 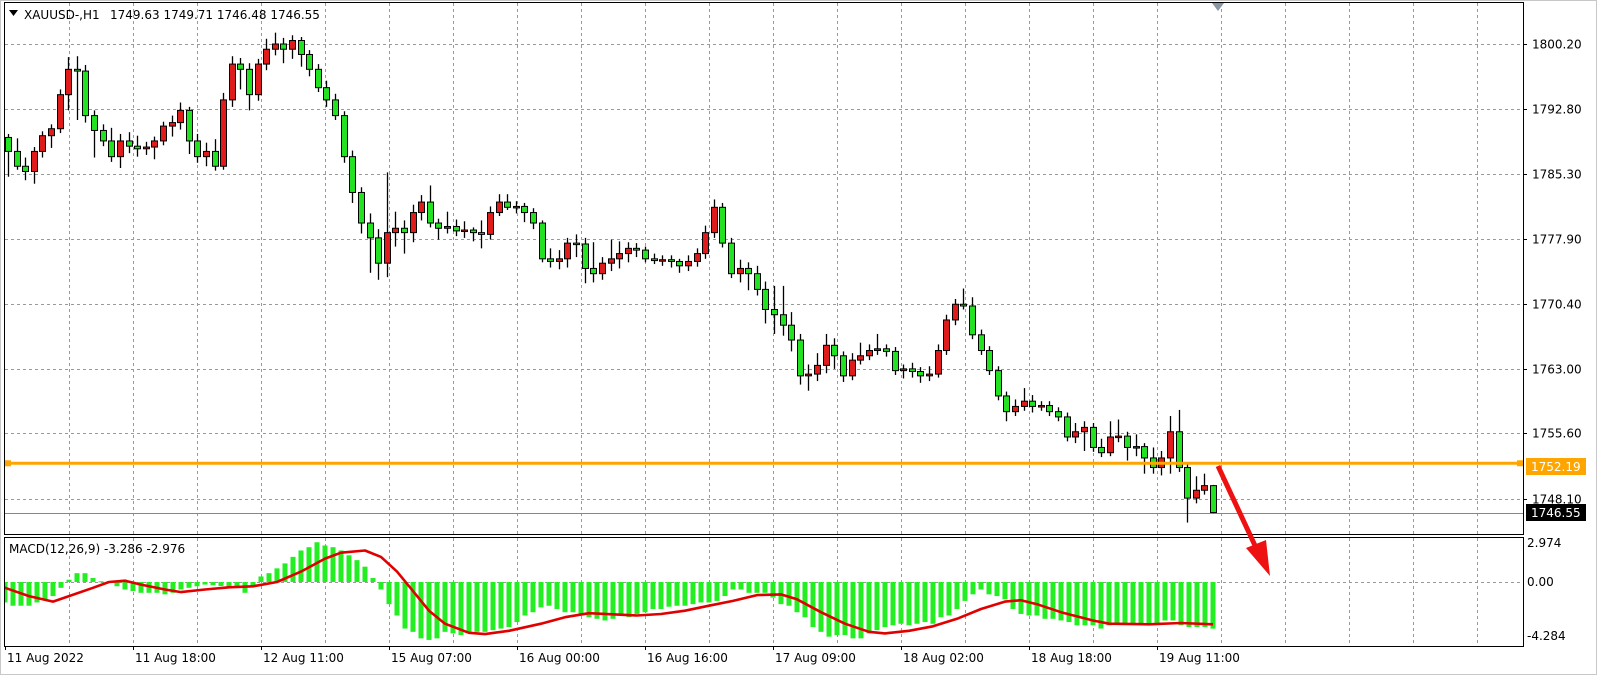 What do you see at coordinates (764, 463) in the screenshot?
I see `horizontal-level-line` at bounding box center [764, 463].